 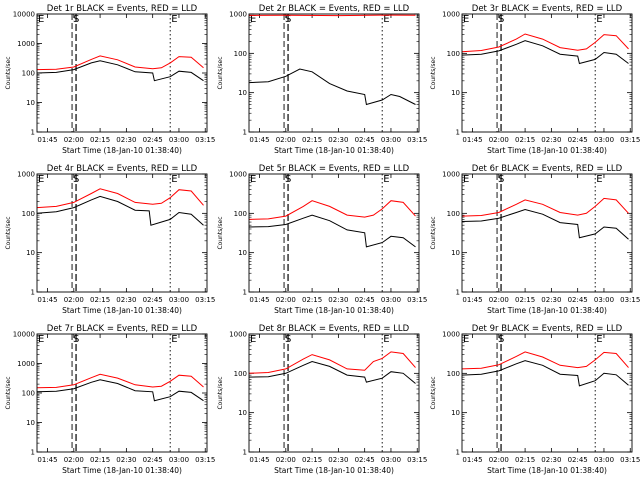 I want to click on chart-title: Det 5r BLACK = Events, RED = LLD, so click(x=334, y=169).